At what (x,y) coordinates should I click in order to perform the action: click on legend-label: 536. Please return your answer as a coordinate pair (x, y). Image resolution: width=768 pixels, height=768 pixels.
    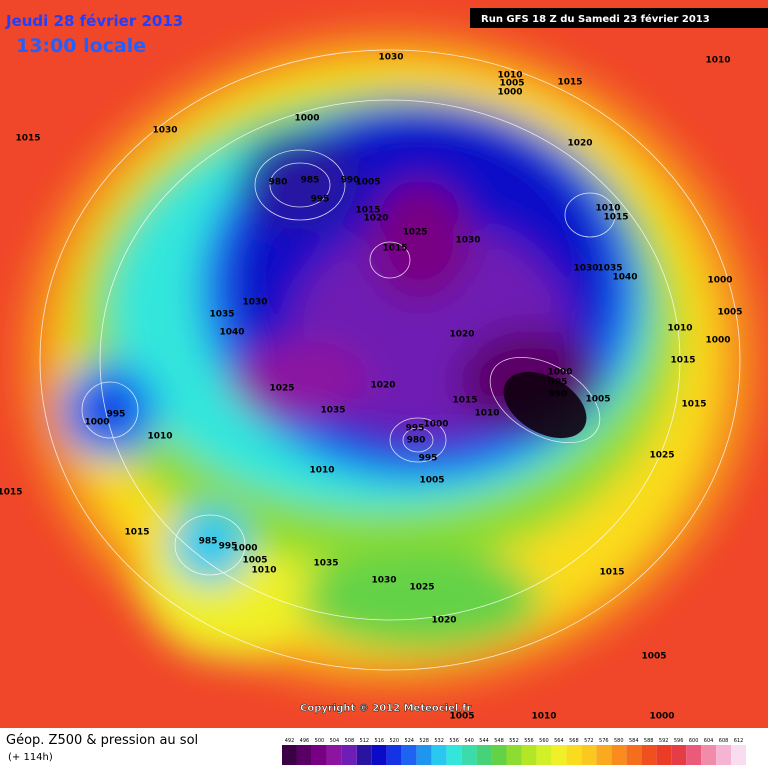
    Looking at the image, I should click on (454, 741).